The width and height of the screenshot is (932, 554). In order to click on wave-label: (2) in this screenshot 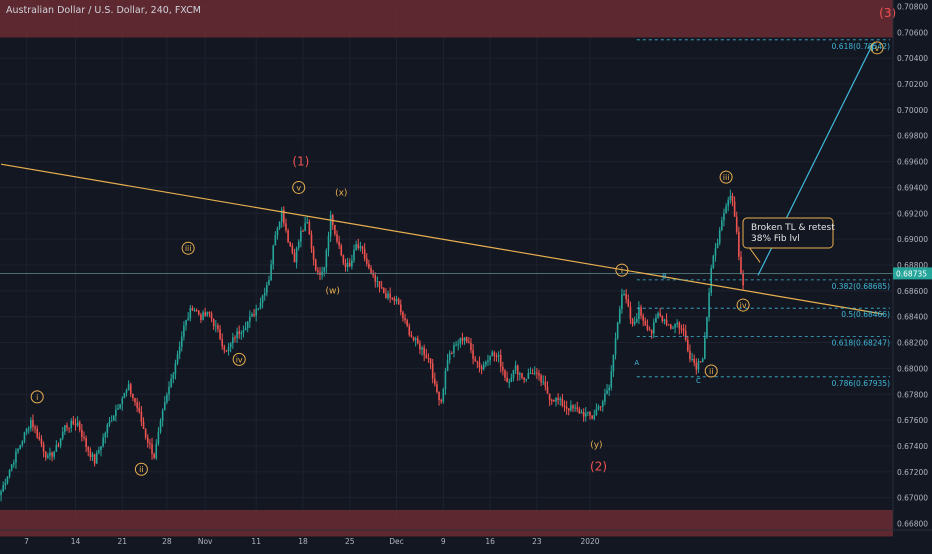, I will do `click(598, 467)`.